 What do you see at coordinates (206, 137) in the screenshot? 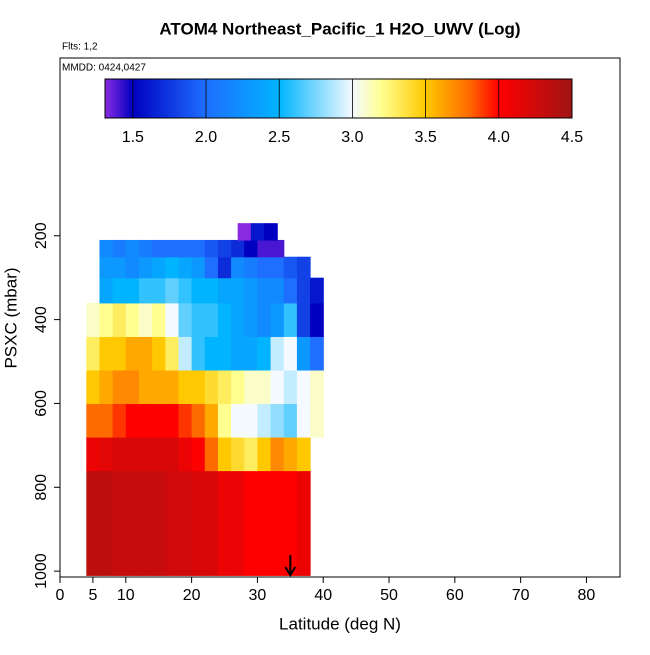
I see `colorbar-tick-label: 2.0` at bounding box center [206, 137].